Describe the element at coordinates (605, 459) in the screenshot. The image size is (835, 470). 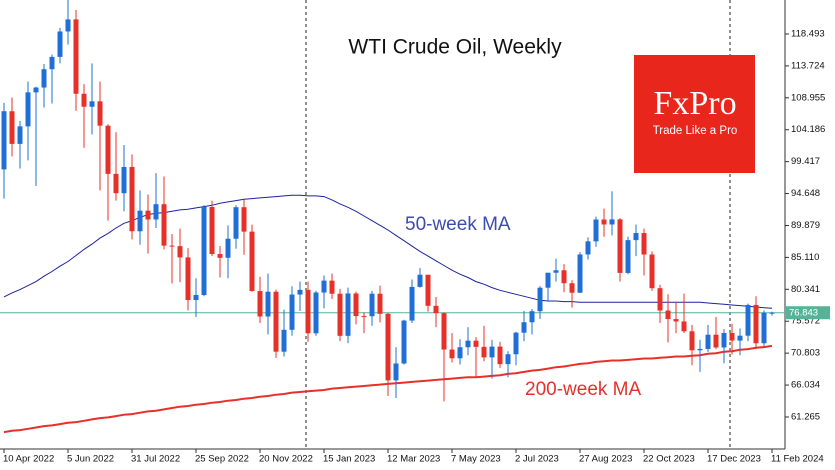
I see `x-tick-label: 27 Aug 2023` at that location.